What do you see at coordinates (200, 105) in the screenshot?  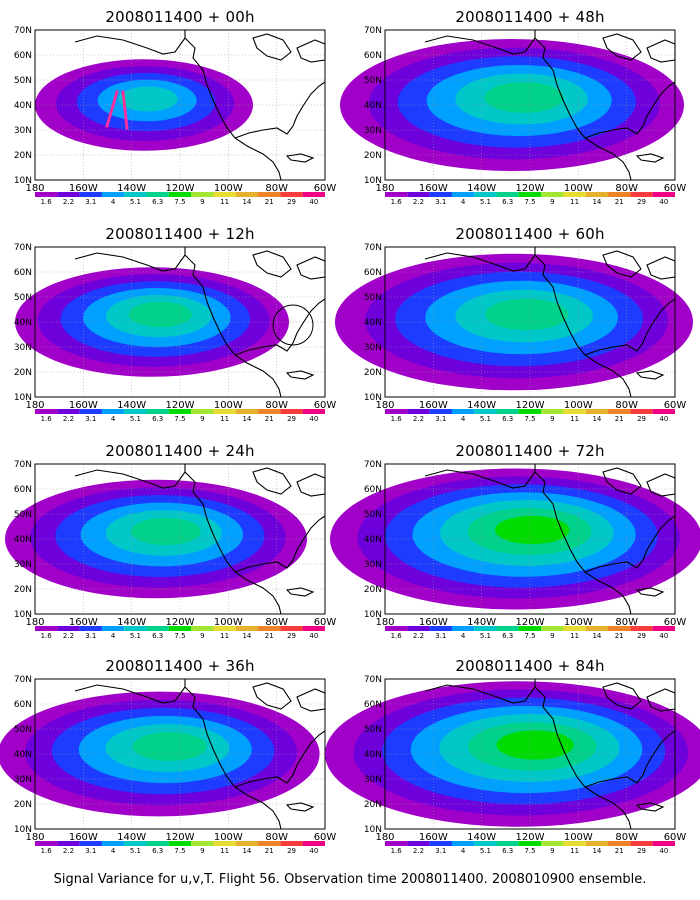 I see `coastline` at bounding box center [200, 105].